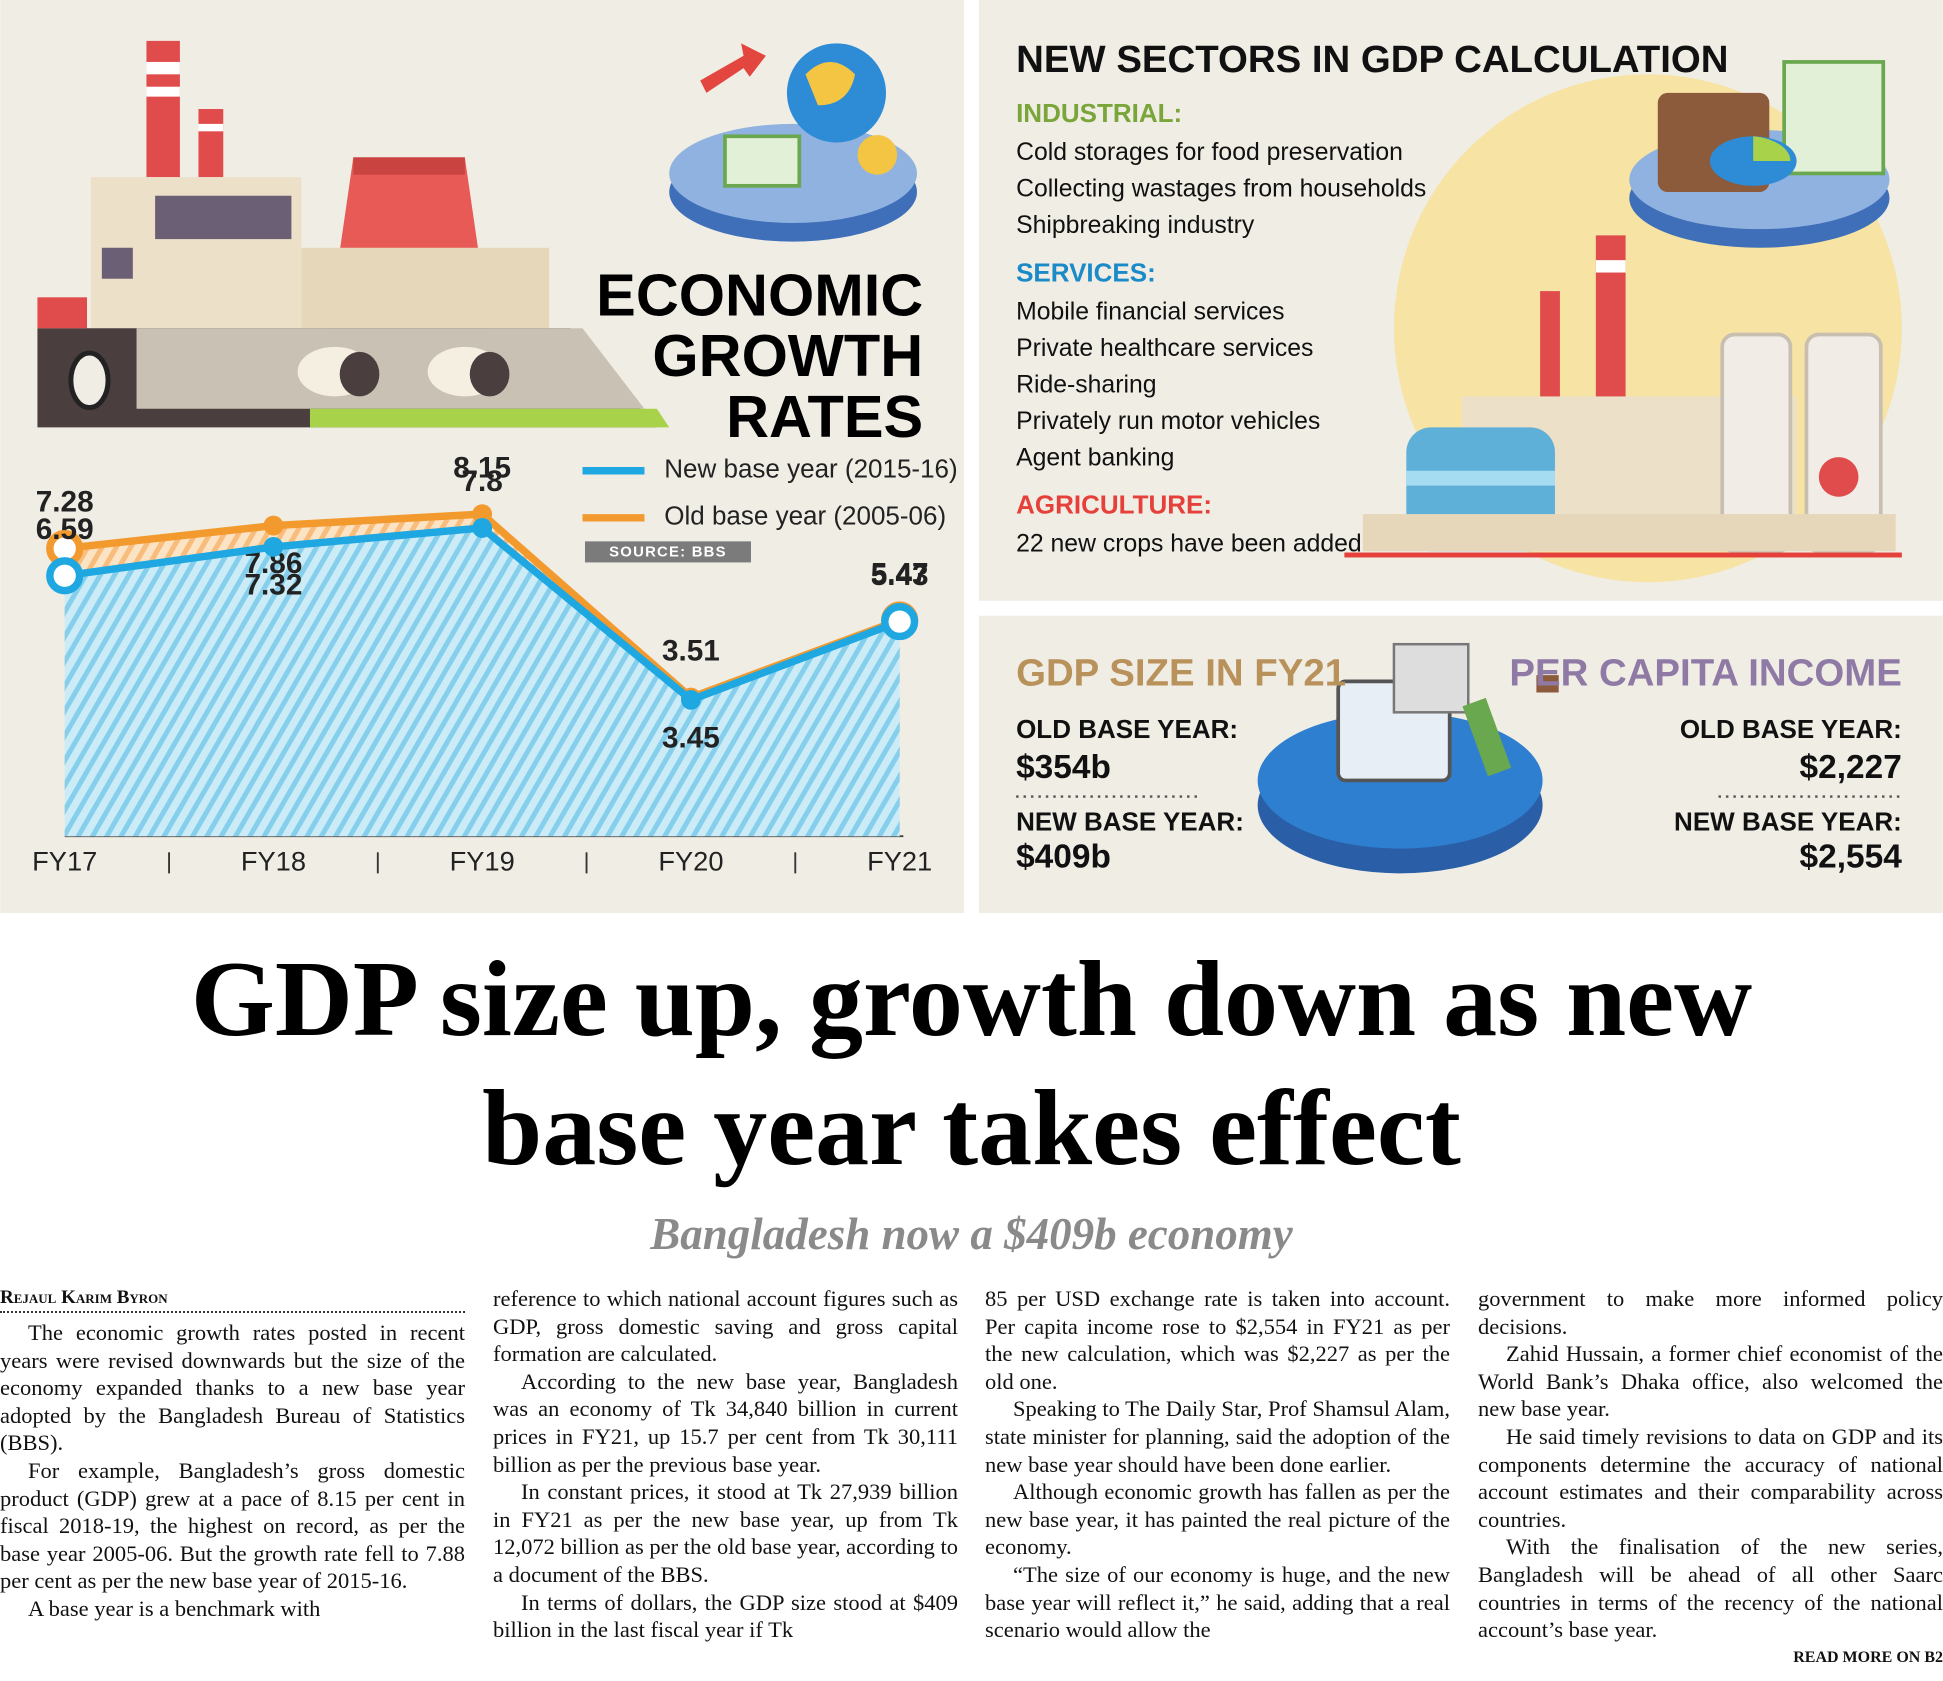 The image size is (1943, 1681). What do you see at coordinates (1868, 1657) in the screenshot?
I see `read-more: READ MORE ON B2` at bounding box center [1868, 1657].